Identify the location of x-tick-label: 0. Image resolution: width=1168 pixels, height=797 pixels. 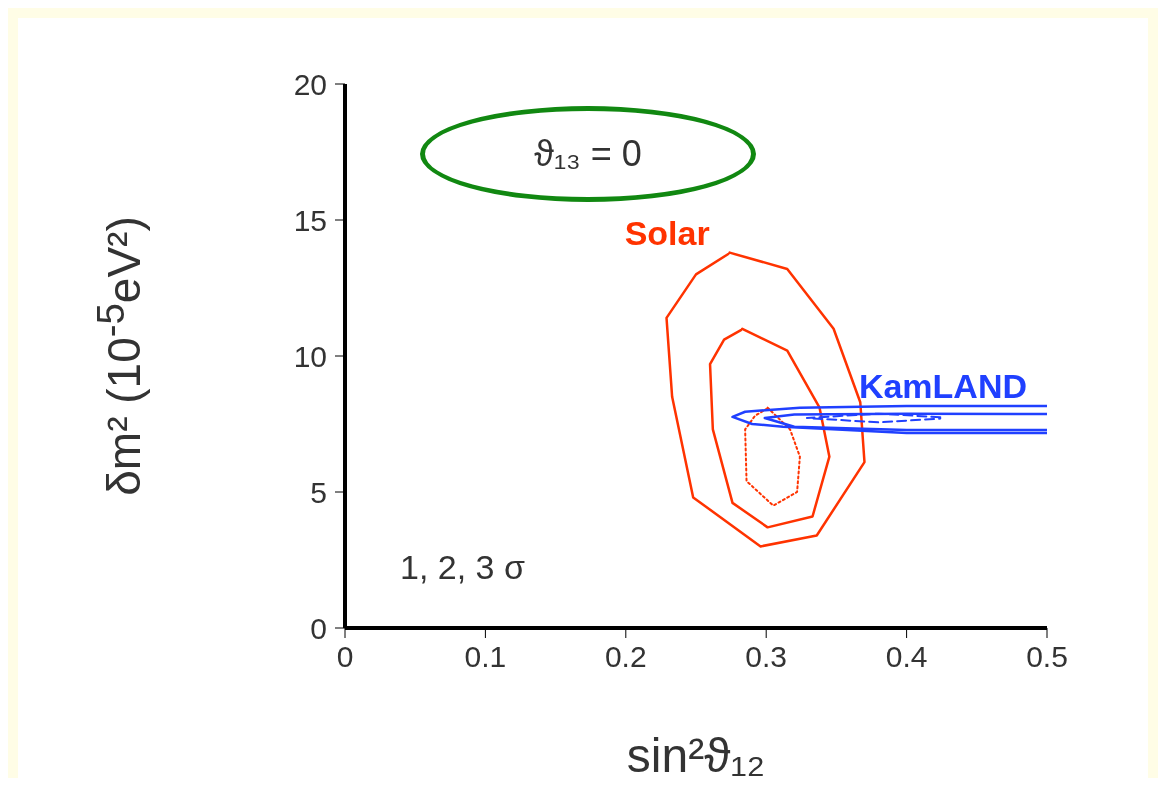
(345, 657).